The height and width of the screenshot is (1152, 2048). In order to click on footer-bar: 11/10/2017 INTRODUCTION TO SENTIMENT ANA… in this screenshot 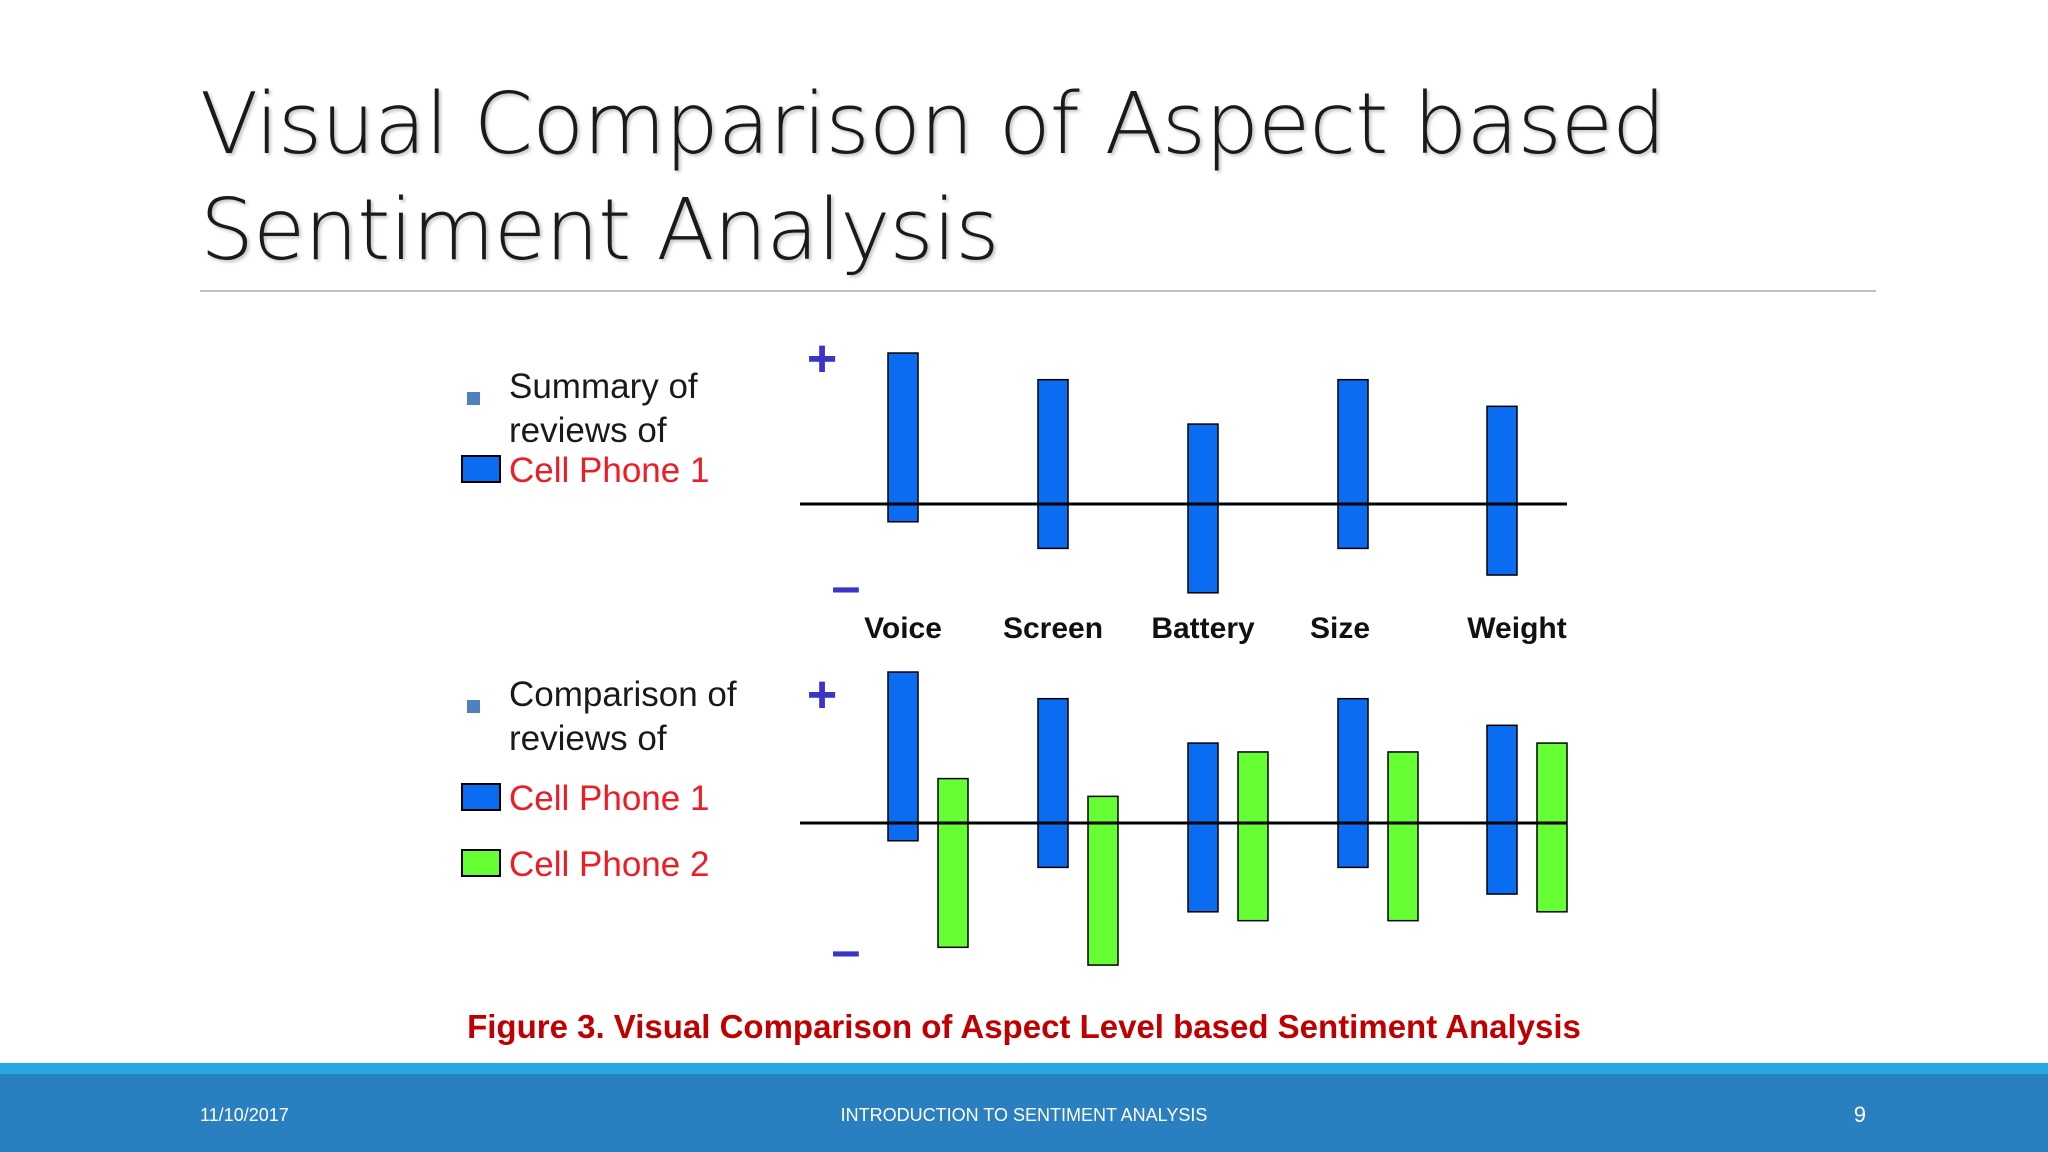, I will do `click(1024, 1113)`.